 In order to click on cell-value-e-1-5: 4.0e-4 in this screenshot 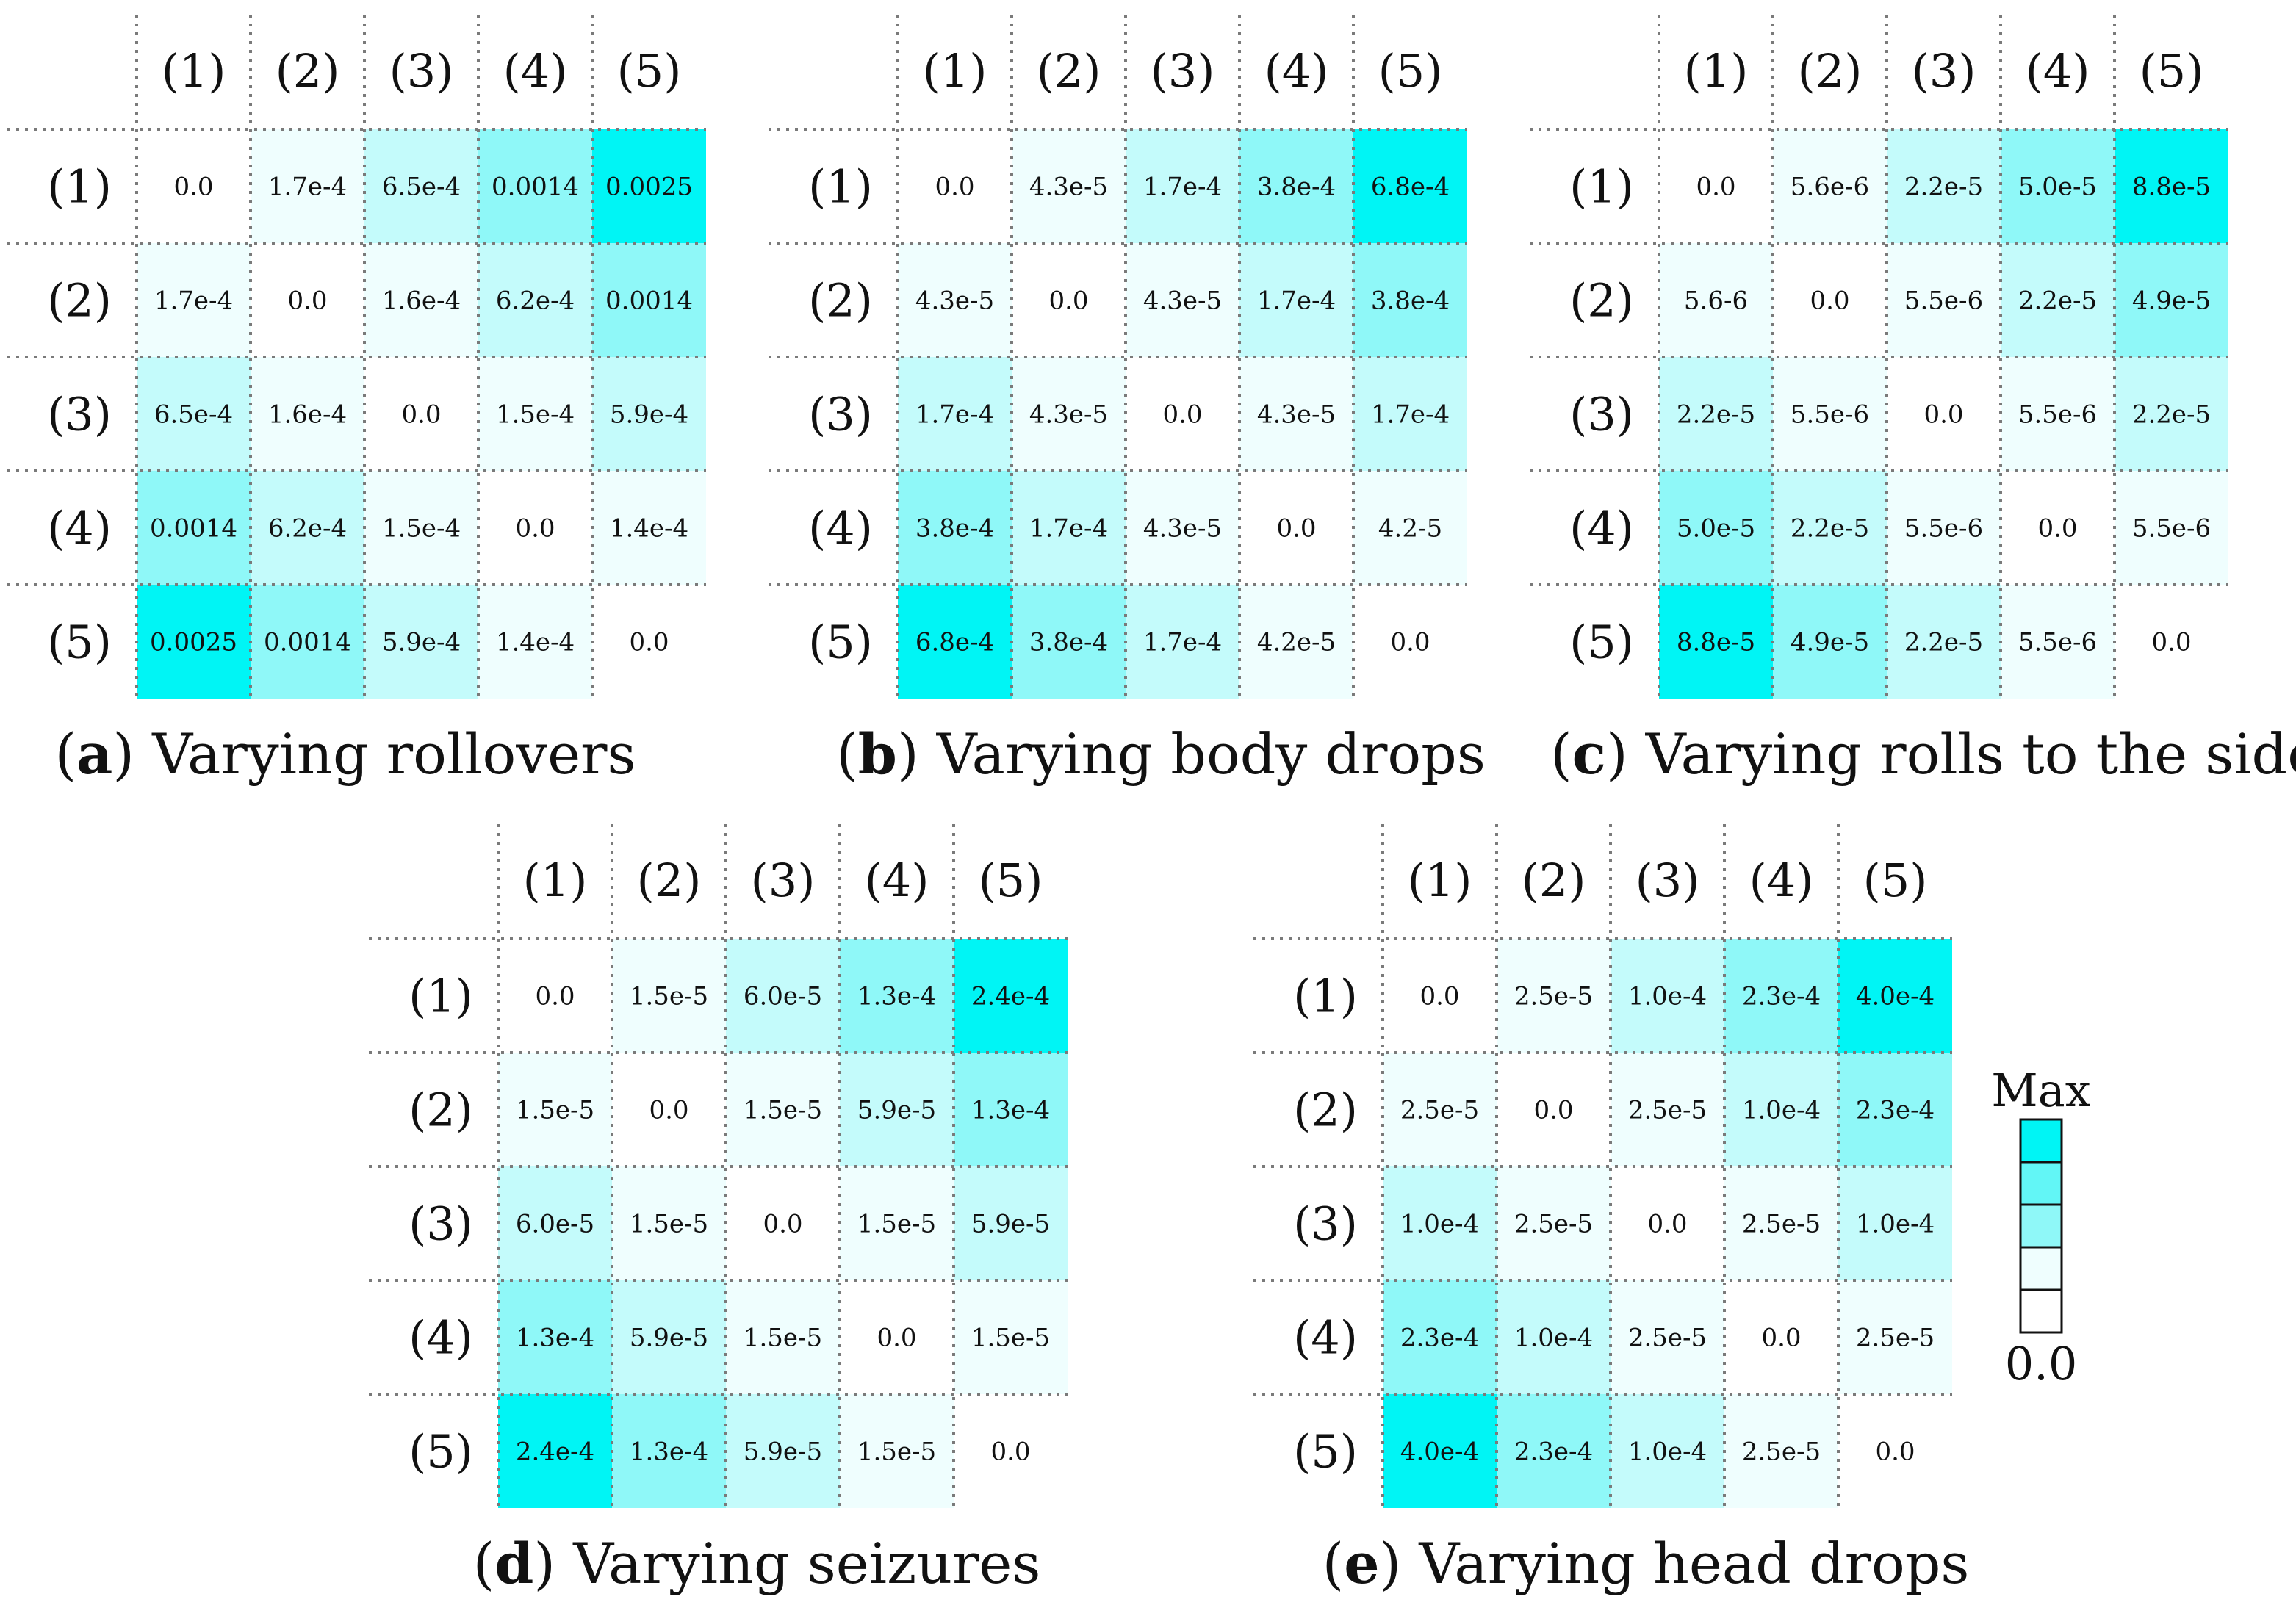, I will do `click(1895, 996)`.